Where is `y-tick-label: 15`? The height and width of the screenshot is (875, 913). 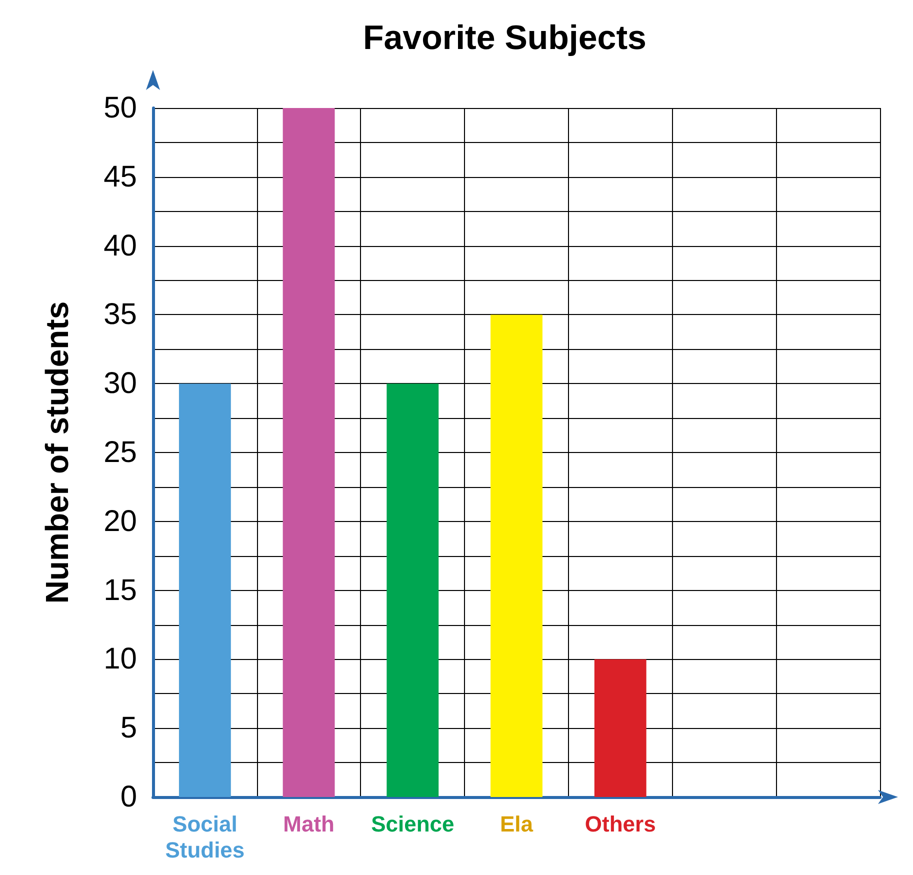 y-tick-label: 15 is located at coordinates (120, 590).